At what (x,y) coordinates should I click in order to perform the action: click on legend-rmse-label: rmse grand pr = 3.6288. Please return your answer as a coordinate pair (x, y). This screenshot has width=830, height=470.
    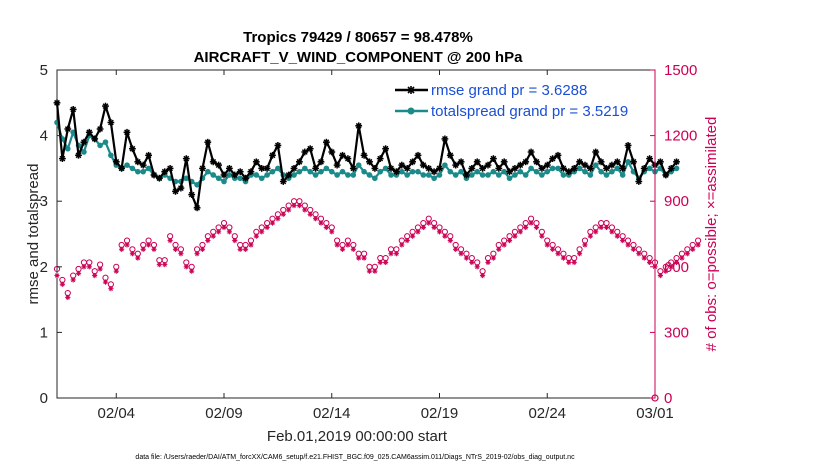
    Looking at the image, I should click on (509, 90).